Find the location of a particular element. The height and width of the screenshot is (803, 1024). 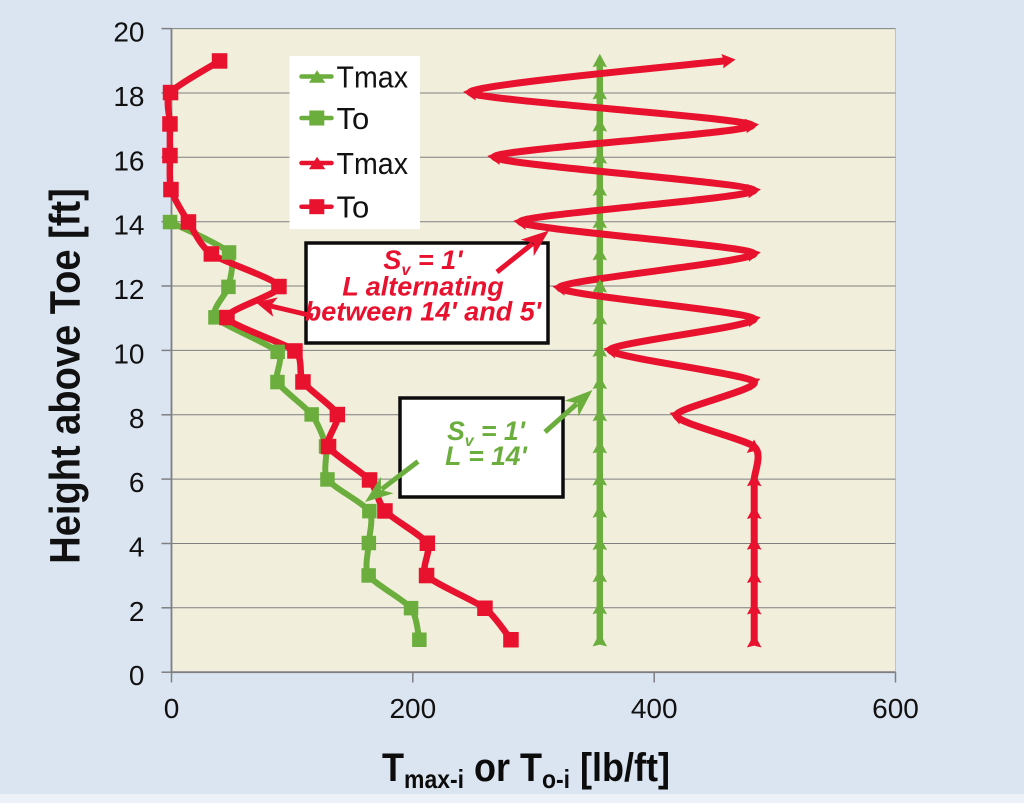

svg-text: 4 is located at coordinates (137, 547).